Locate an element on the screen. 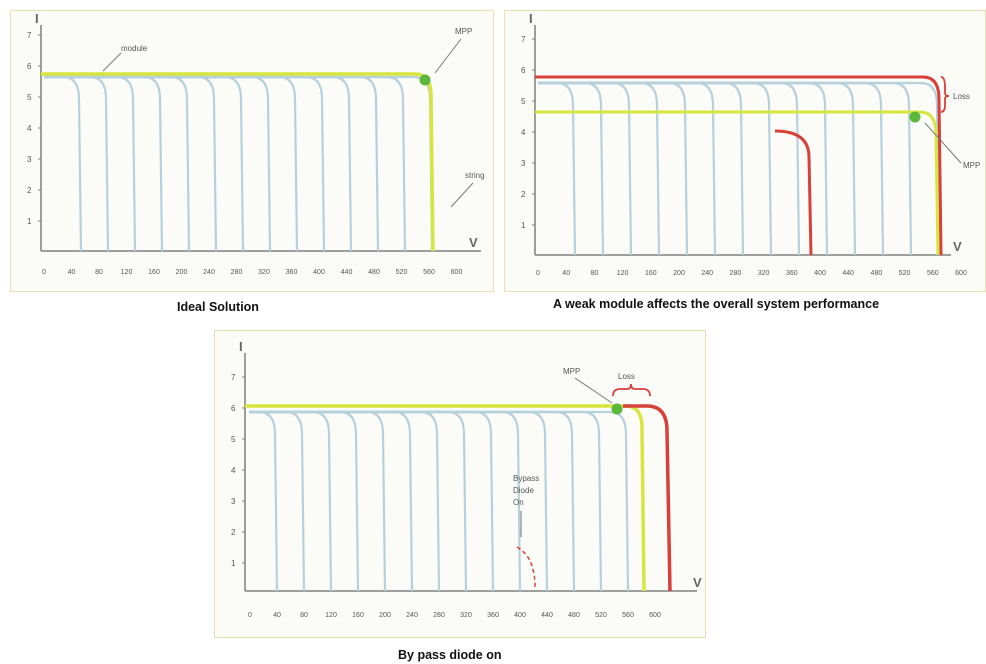 The height and width of the screenshot is (664, 986). weak-module-curve is located at coordinates (793, 192).